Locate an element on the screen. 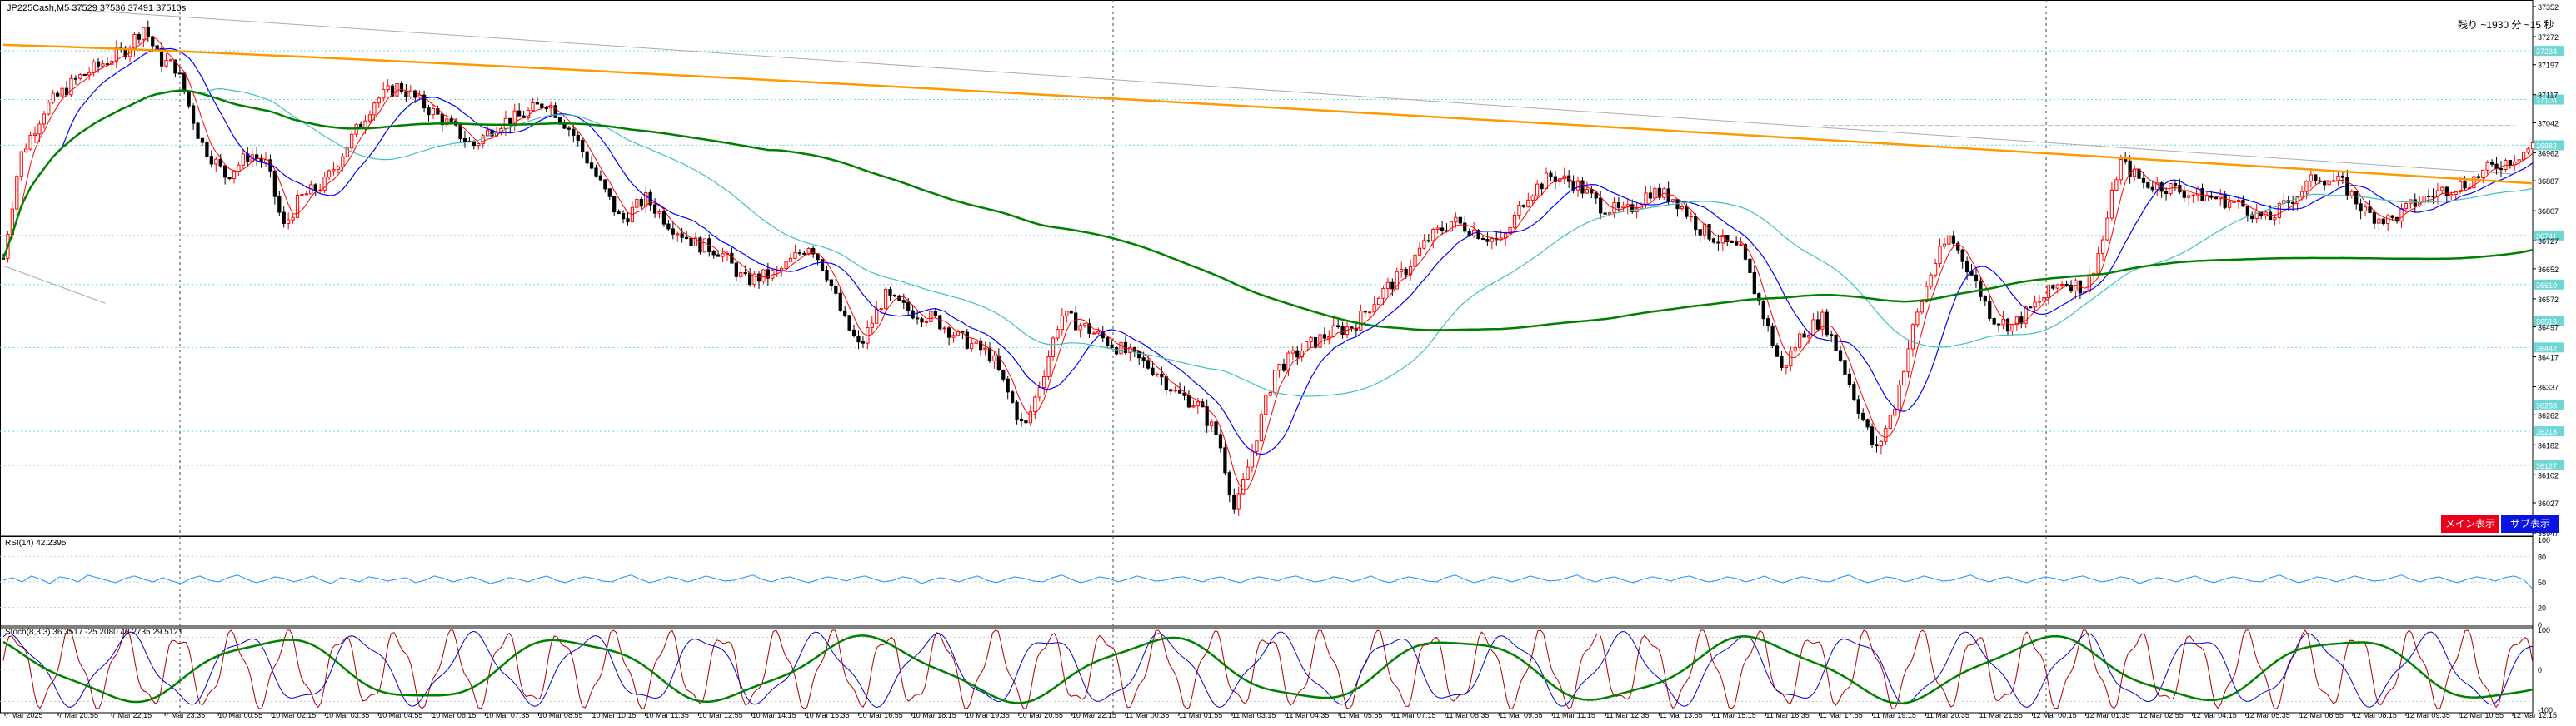 The image size is (2576, 726). time-tick-label-43: 12 Mar 06:55 is located at coordinates (2321, 715).